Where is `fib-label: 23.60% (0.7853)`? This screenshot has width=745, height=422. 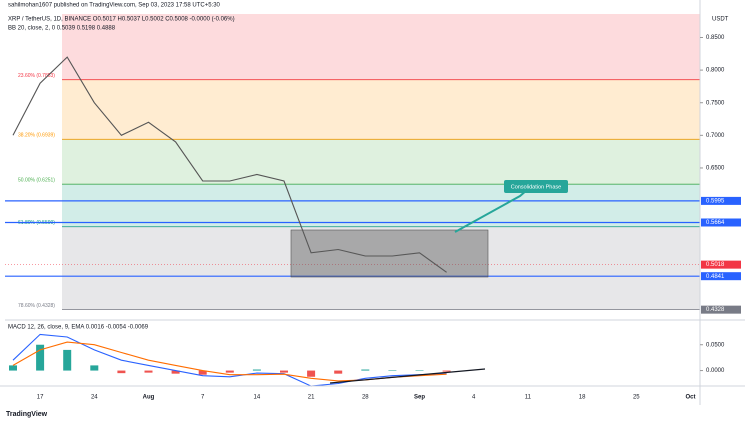 fib-label: 23.60% (0.7853) is located at coordinates (36, 76).